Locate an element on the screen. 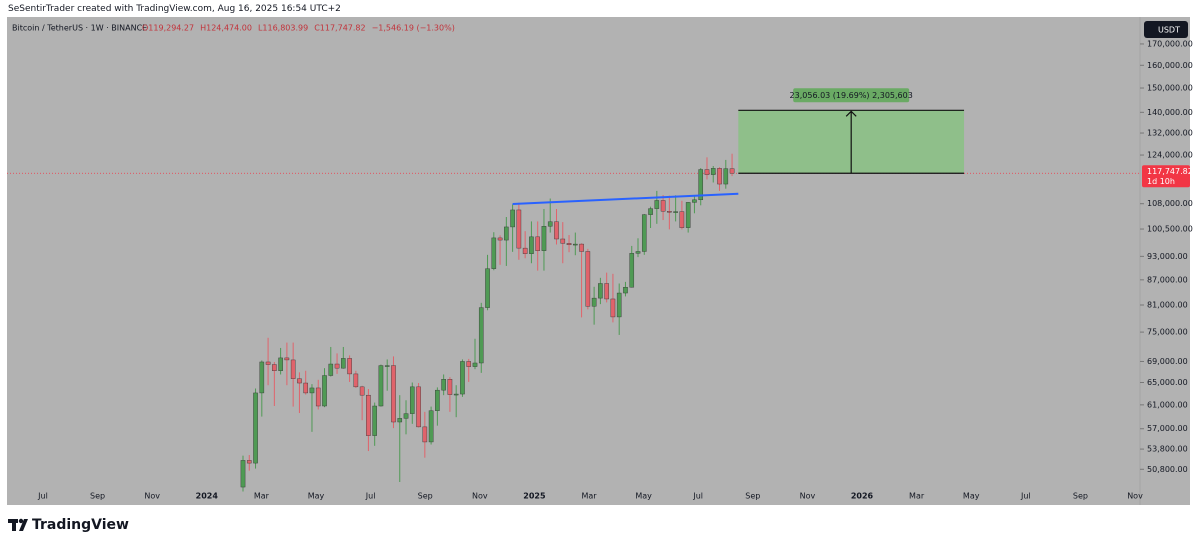 The width and height of the screenshot is (1199, 545). y-tick-label: 150,000.00 is located at coordinates (1170, 88).